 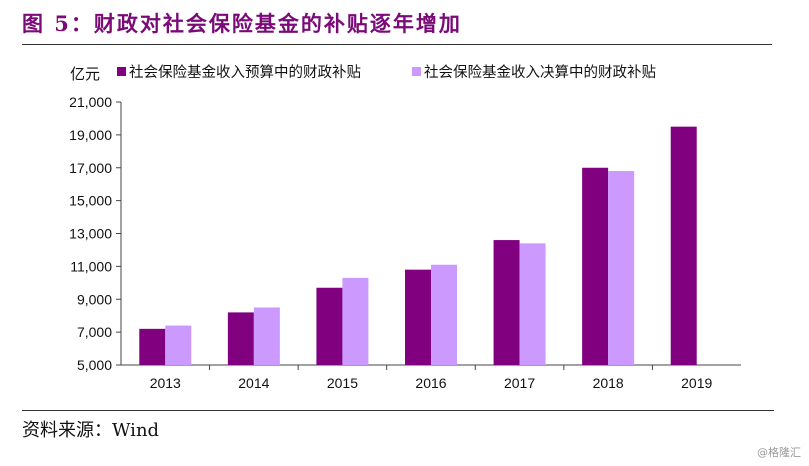 What do you see at coordinates (418, 317) in the screenshot?
I see `bar-series-1-2016` at bounding box center [418, 317].